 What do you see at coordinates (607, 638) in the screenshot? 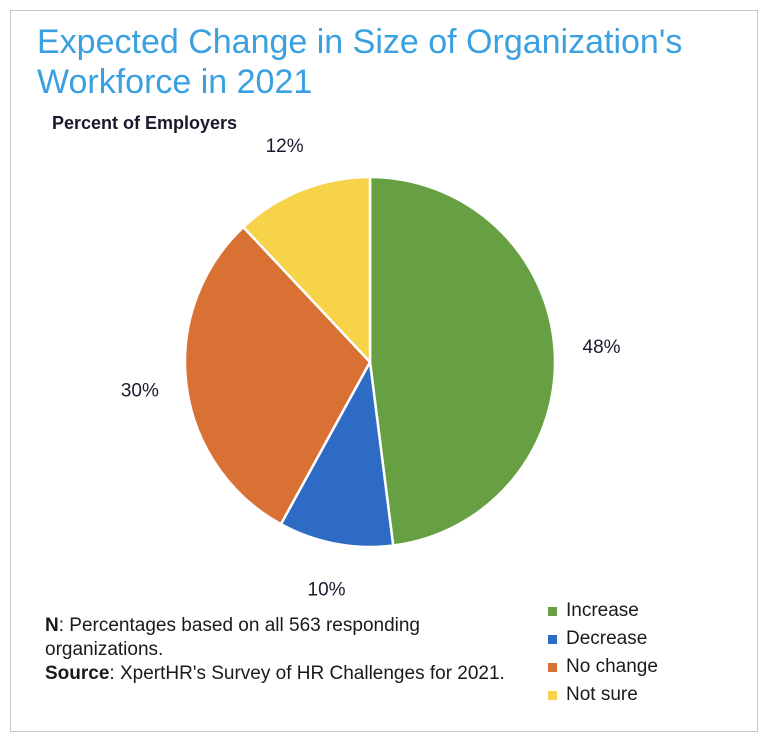
I see `legend-label-decrease: Decrease` at bounding box center [607, 638].